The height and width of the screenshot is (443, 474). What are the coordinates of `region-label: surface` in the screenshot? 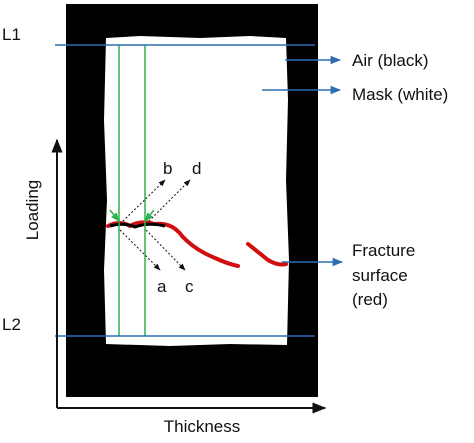 It's located at (380, 275).